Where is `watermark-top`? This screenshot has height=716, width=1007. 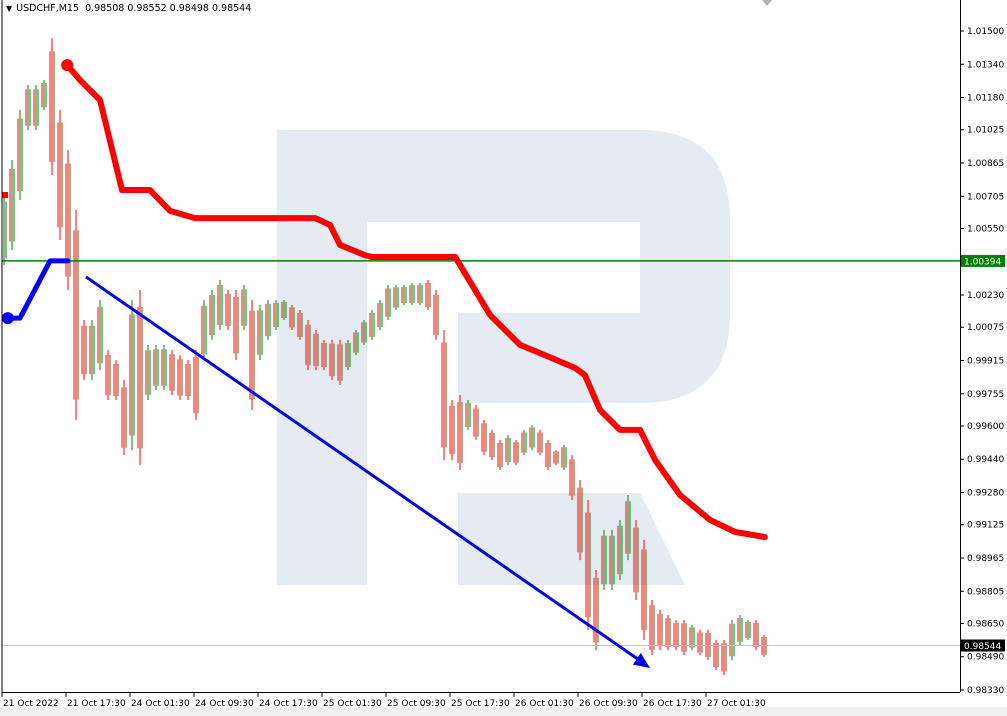
watermark-top is located at coordinates (503, 176).